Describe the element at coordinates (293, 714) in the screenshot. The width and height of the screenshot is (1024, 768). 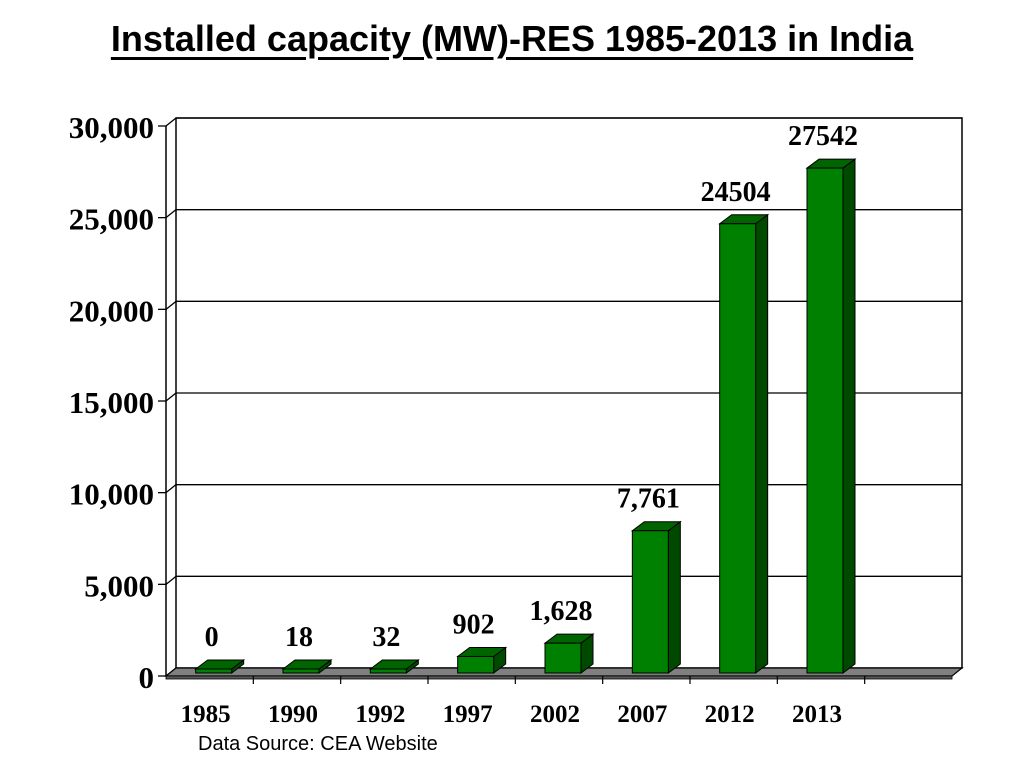
I see `x-tick-label: 1990` at that location.